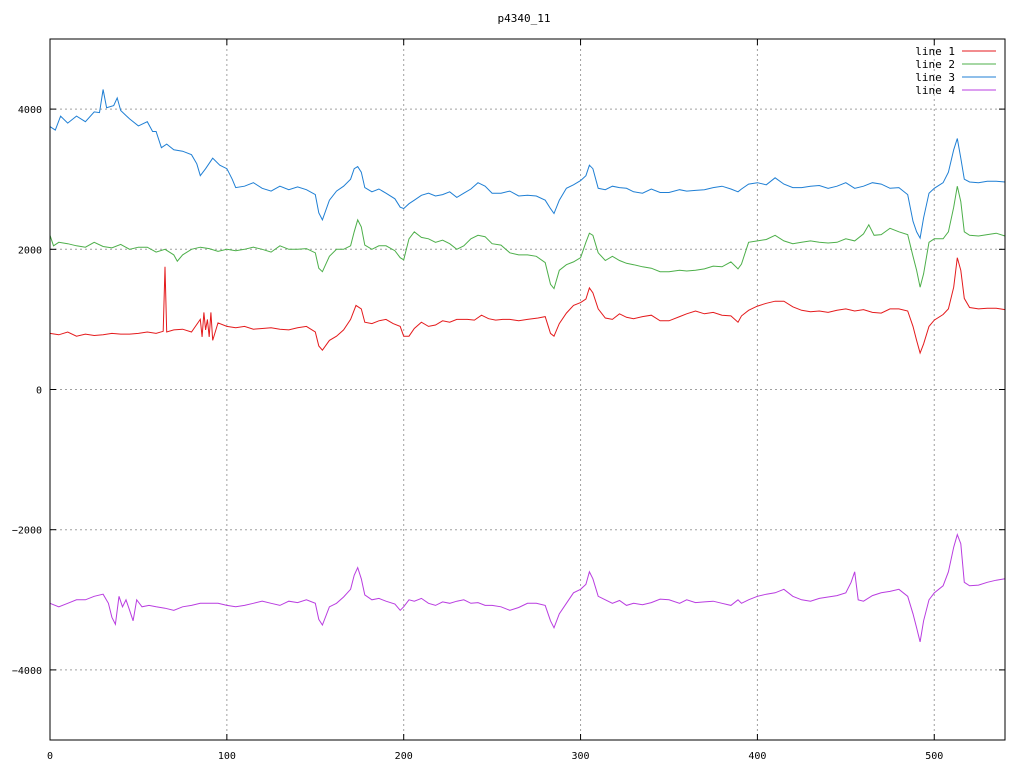  Describe the element at coordinates (404, 756) in the screenshot. I see `x-tick-label: 200` at that location.